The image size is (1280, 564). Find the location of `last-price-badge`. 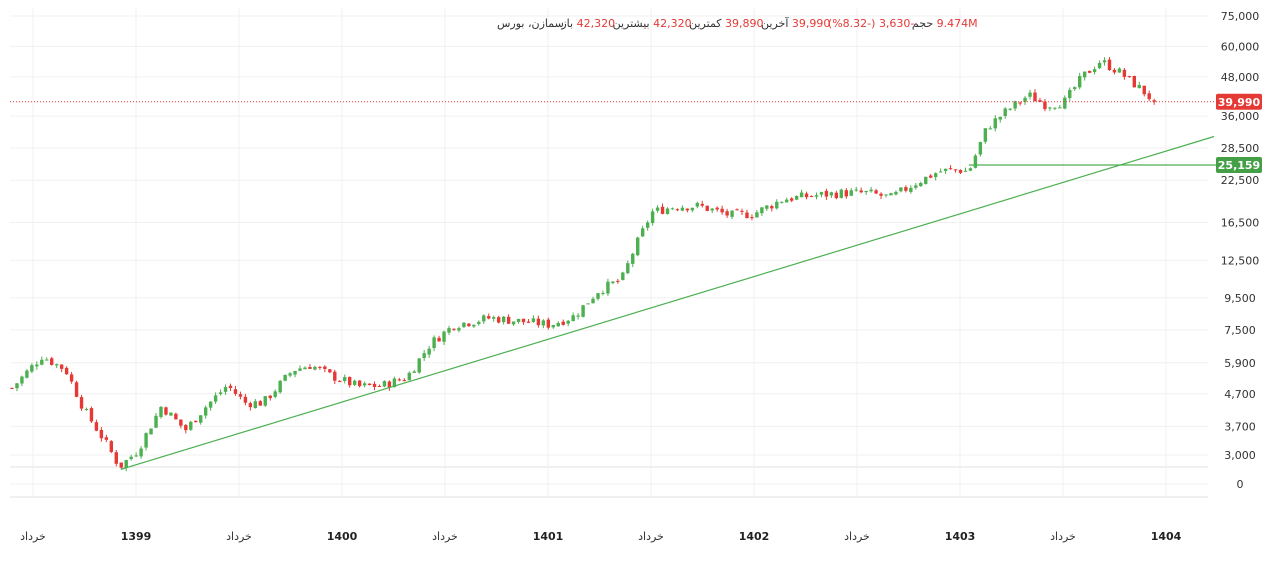

last-price-badge is located at coordinates (1239, 101).